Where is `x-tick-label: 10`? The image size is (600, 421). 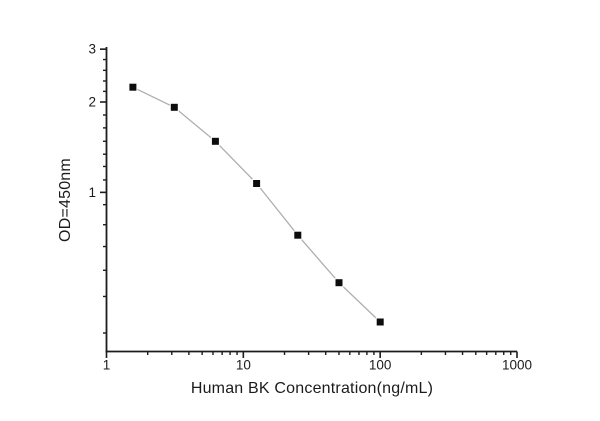
x-tick-label: 10 is located at coordinates (243, 365).